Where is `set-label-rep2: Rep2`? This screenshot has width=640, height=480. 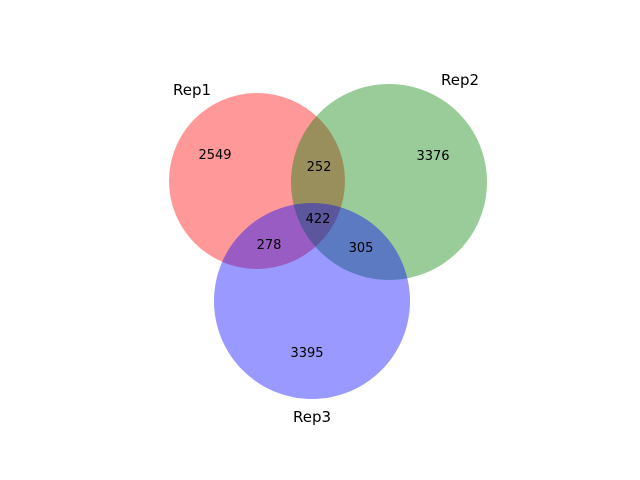 set-label-rep2: Rep2 is located at coordinates (460, 80).